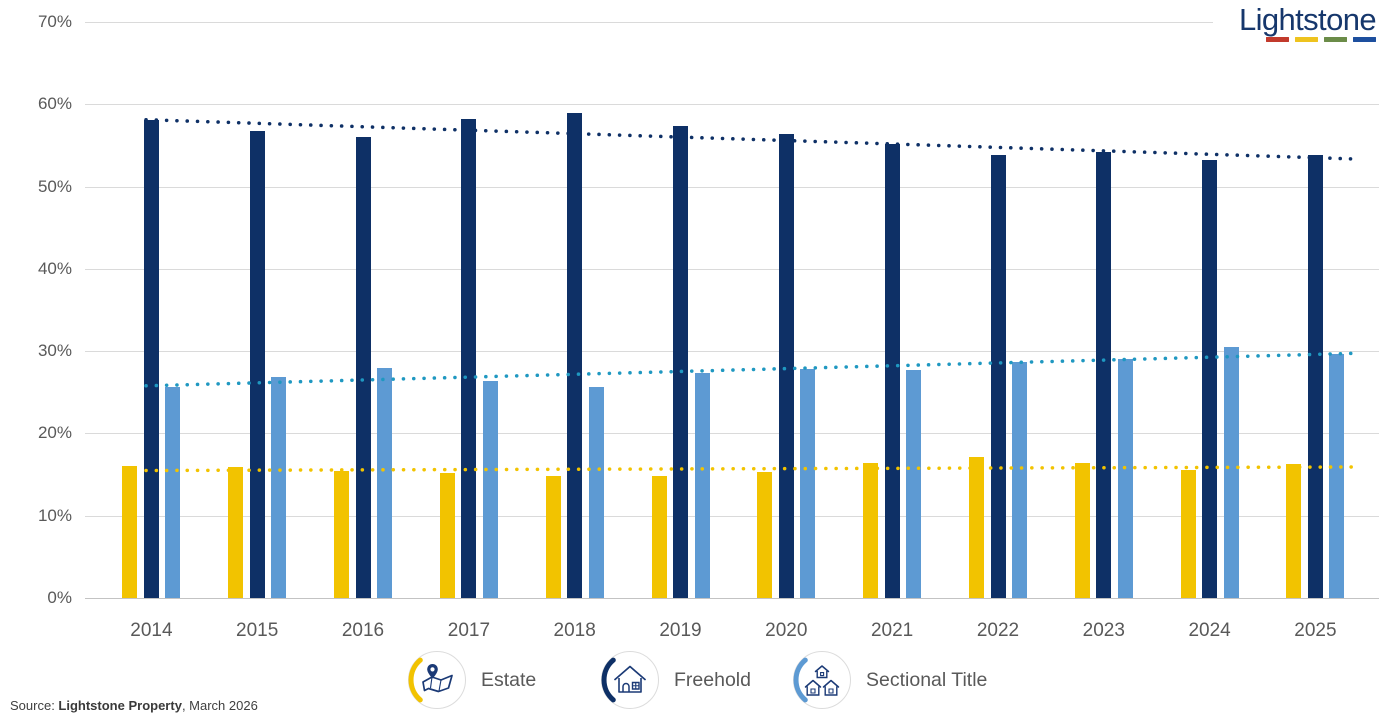 The height and width of the screenshot is (724, 1379). Describe the element at coordinates (54, 268) in the screenshot. I see `y-tick-label: 40%` at that location.